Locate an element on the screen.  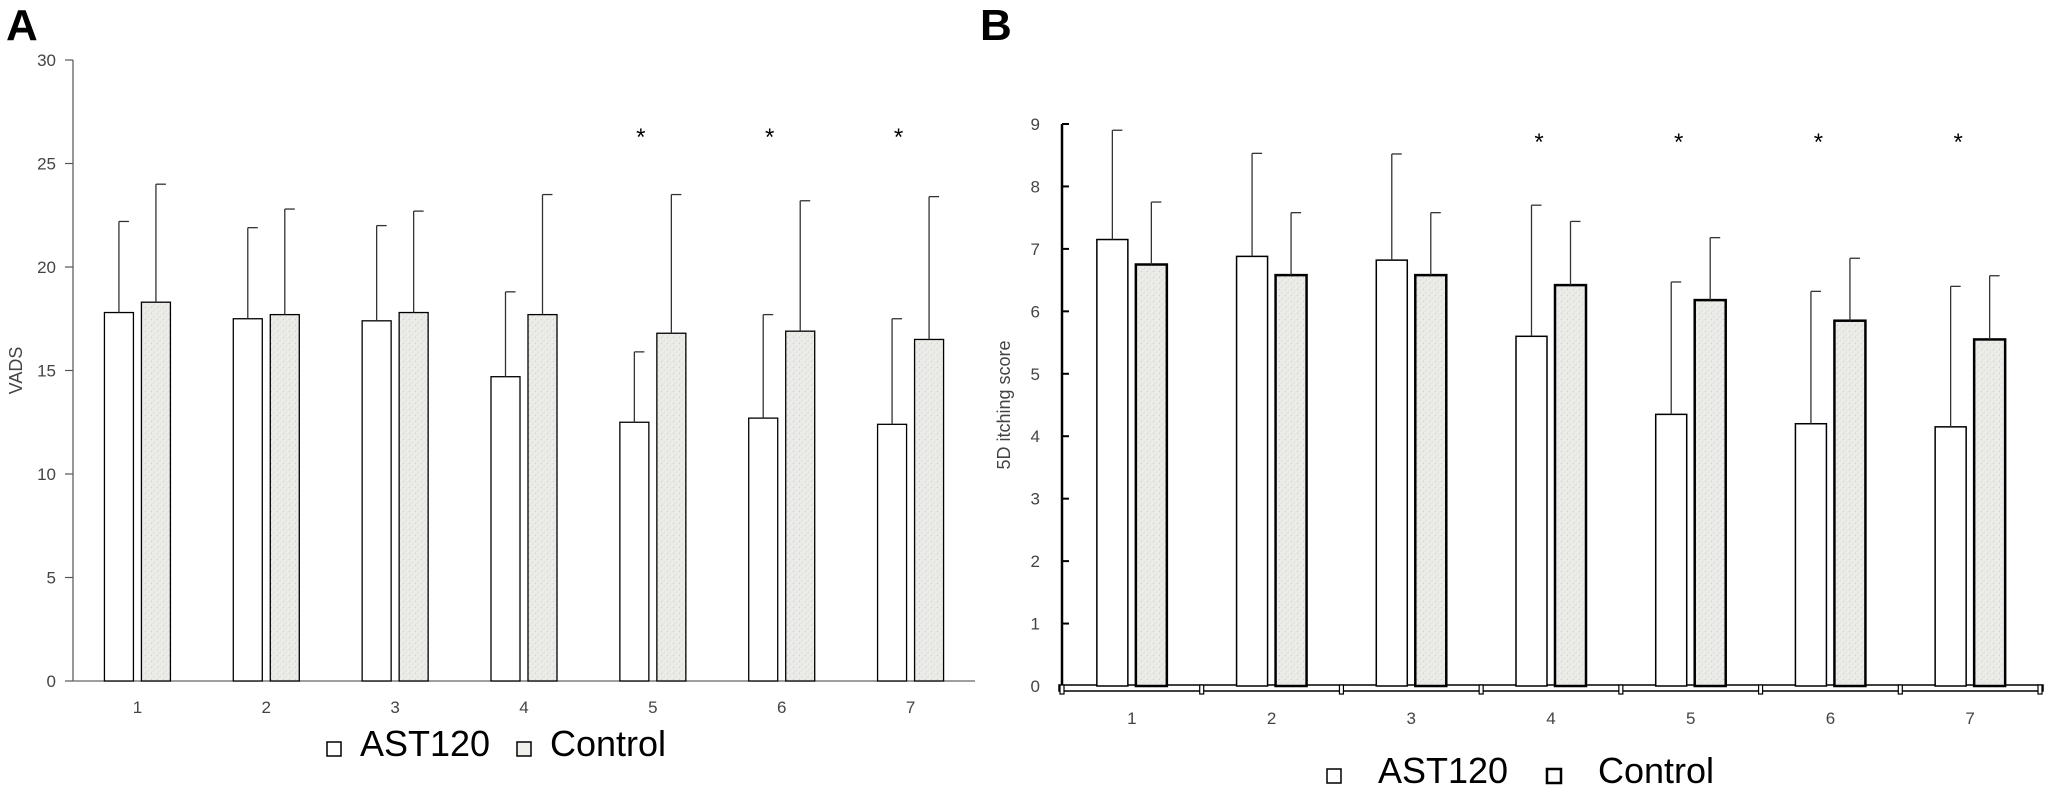
y-tick-label: 3 is located at coordinates (1035, 499).